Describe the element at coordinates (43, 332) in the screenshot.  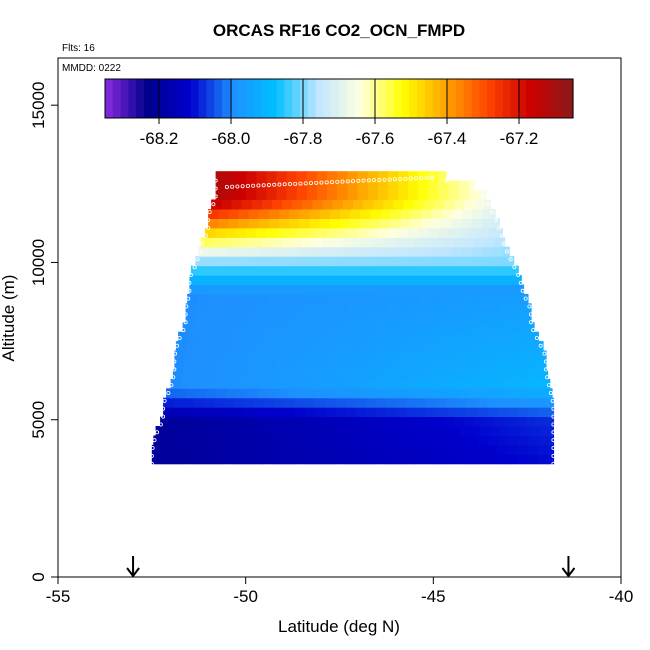
I see `y-axis: 0 5000 10000 15000` at that location.